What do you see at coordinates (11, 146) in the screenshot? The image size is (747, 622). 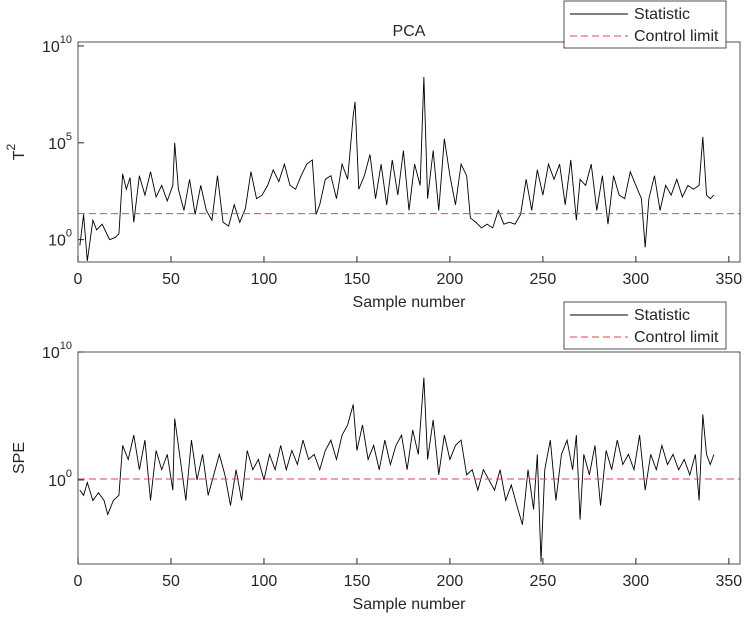 I see `y-label-sup: 2` at bounding box center [11, 146].